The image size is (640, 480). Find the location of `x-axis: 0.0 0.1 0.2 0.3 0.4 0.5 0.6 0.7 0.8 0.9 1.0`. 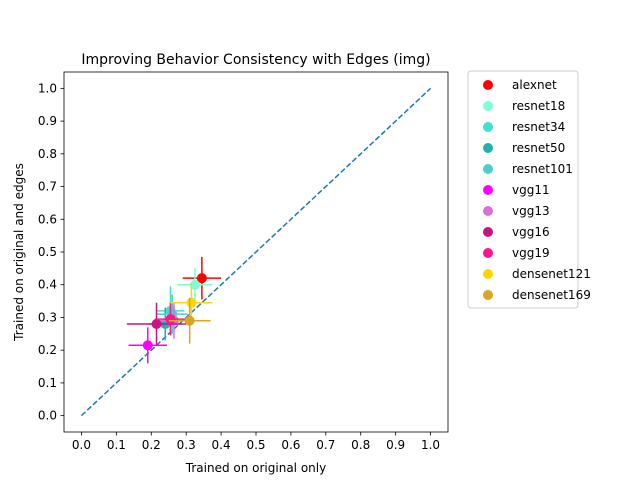

x-axis: 0.0 0.1 0.2 0.3 0.4 0.5 0.6 0.7 0.8 0.9 1.0 is located at coordinates (256, 442).